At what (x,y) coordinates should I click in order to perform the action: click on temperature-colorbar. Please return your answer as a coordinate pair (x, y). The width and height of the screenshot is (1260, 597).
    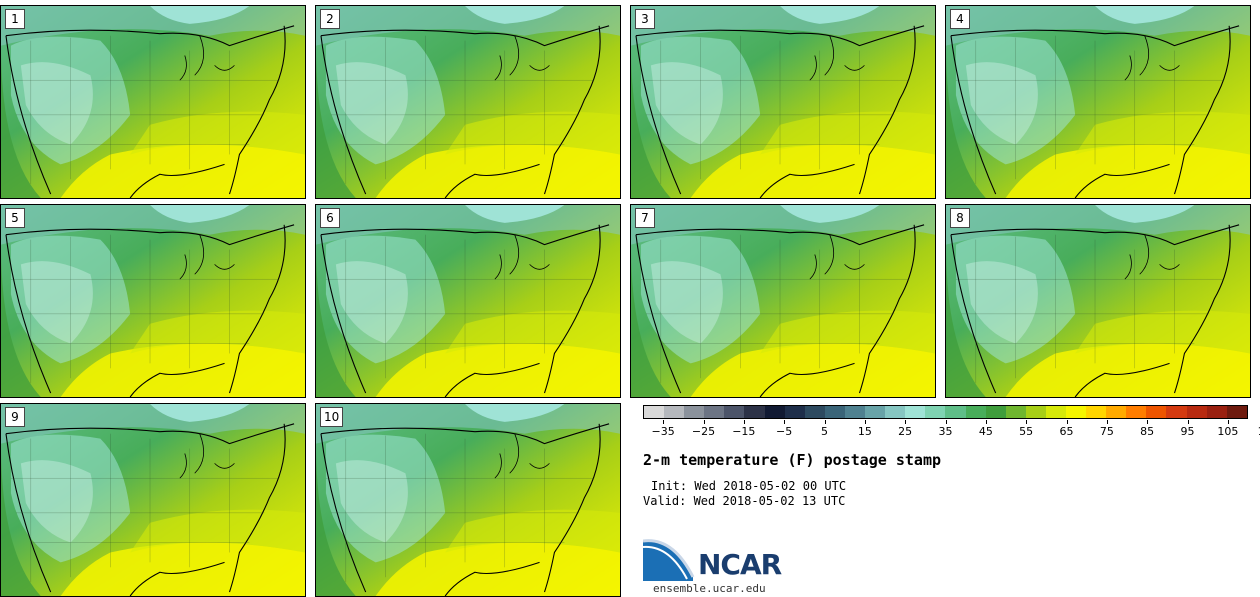
    Looking at the image, I should click on (945, 412).